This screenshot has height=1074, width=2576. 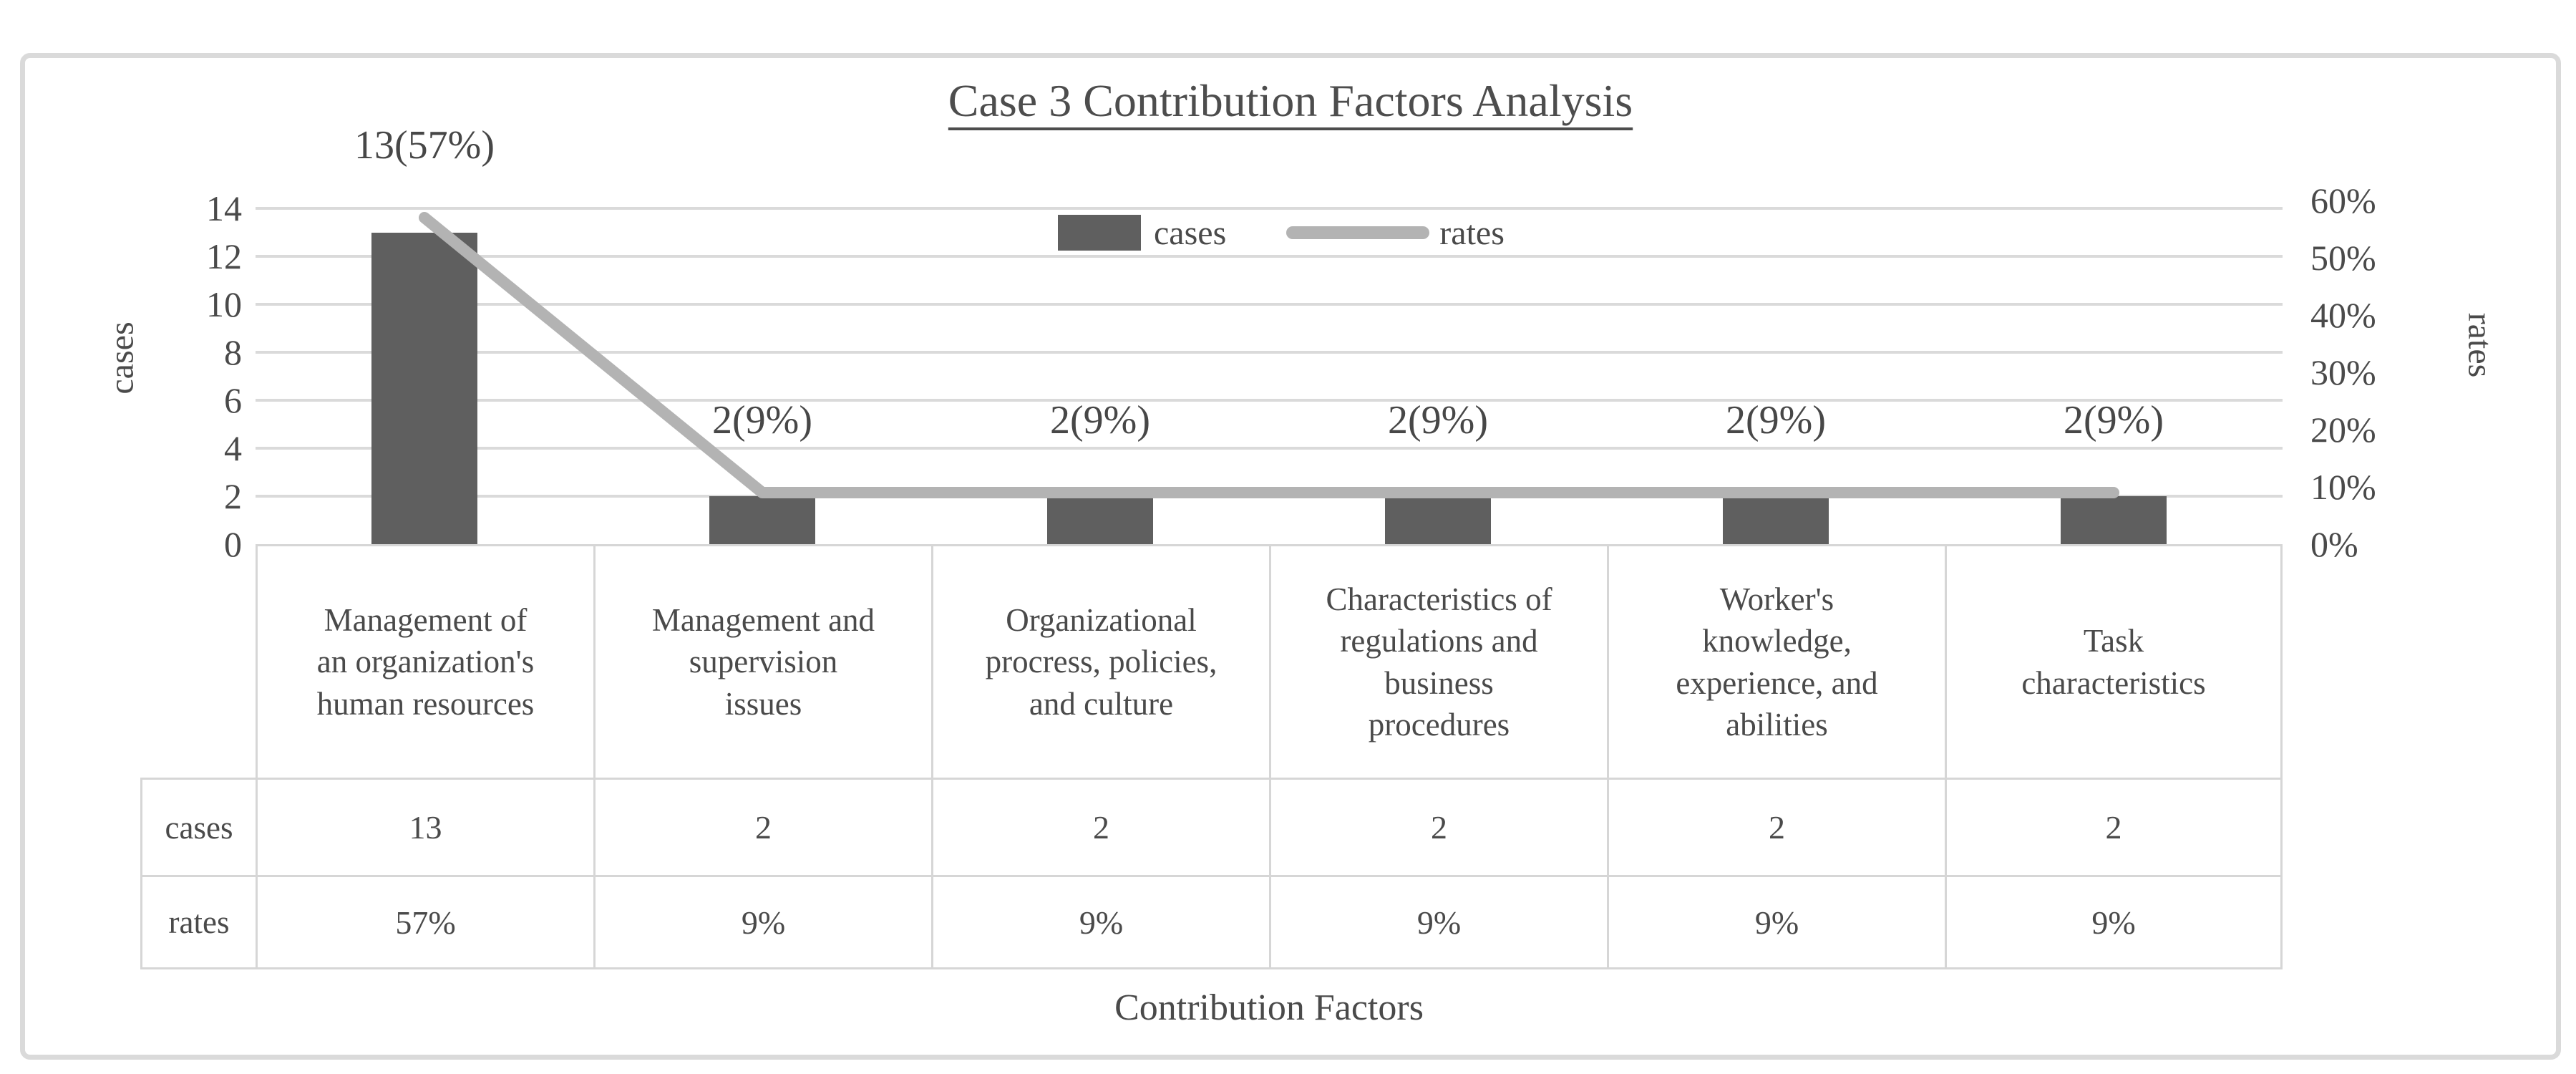 What do you see at coordinates (1281, 233) in the screenshot?
I see `legend: cases rates` at bounding box center [1281, 233].